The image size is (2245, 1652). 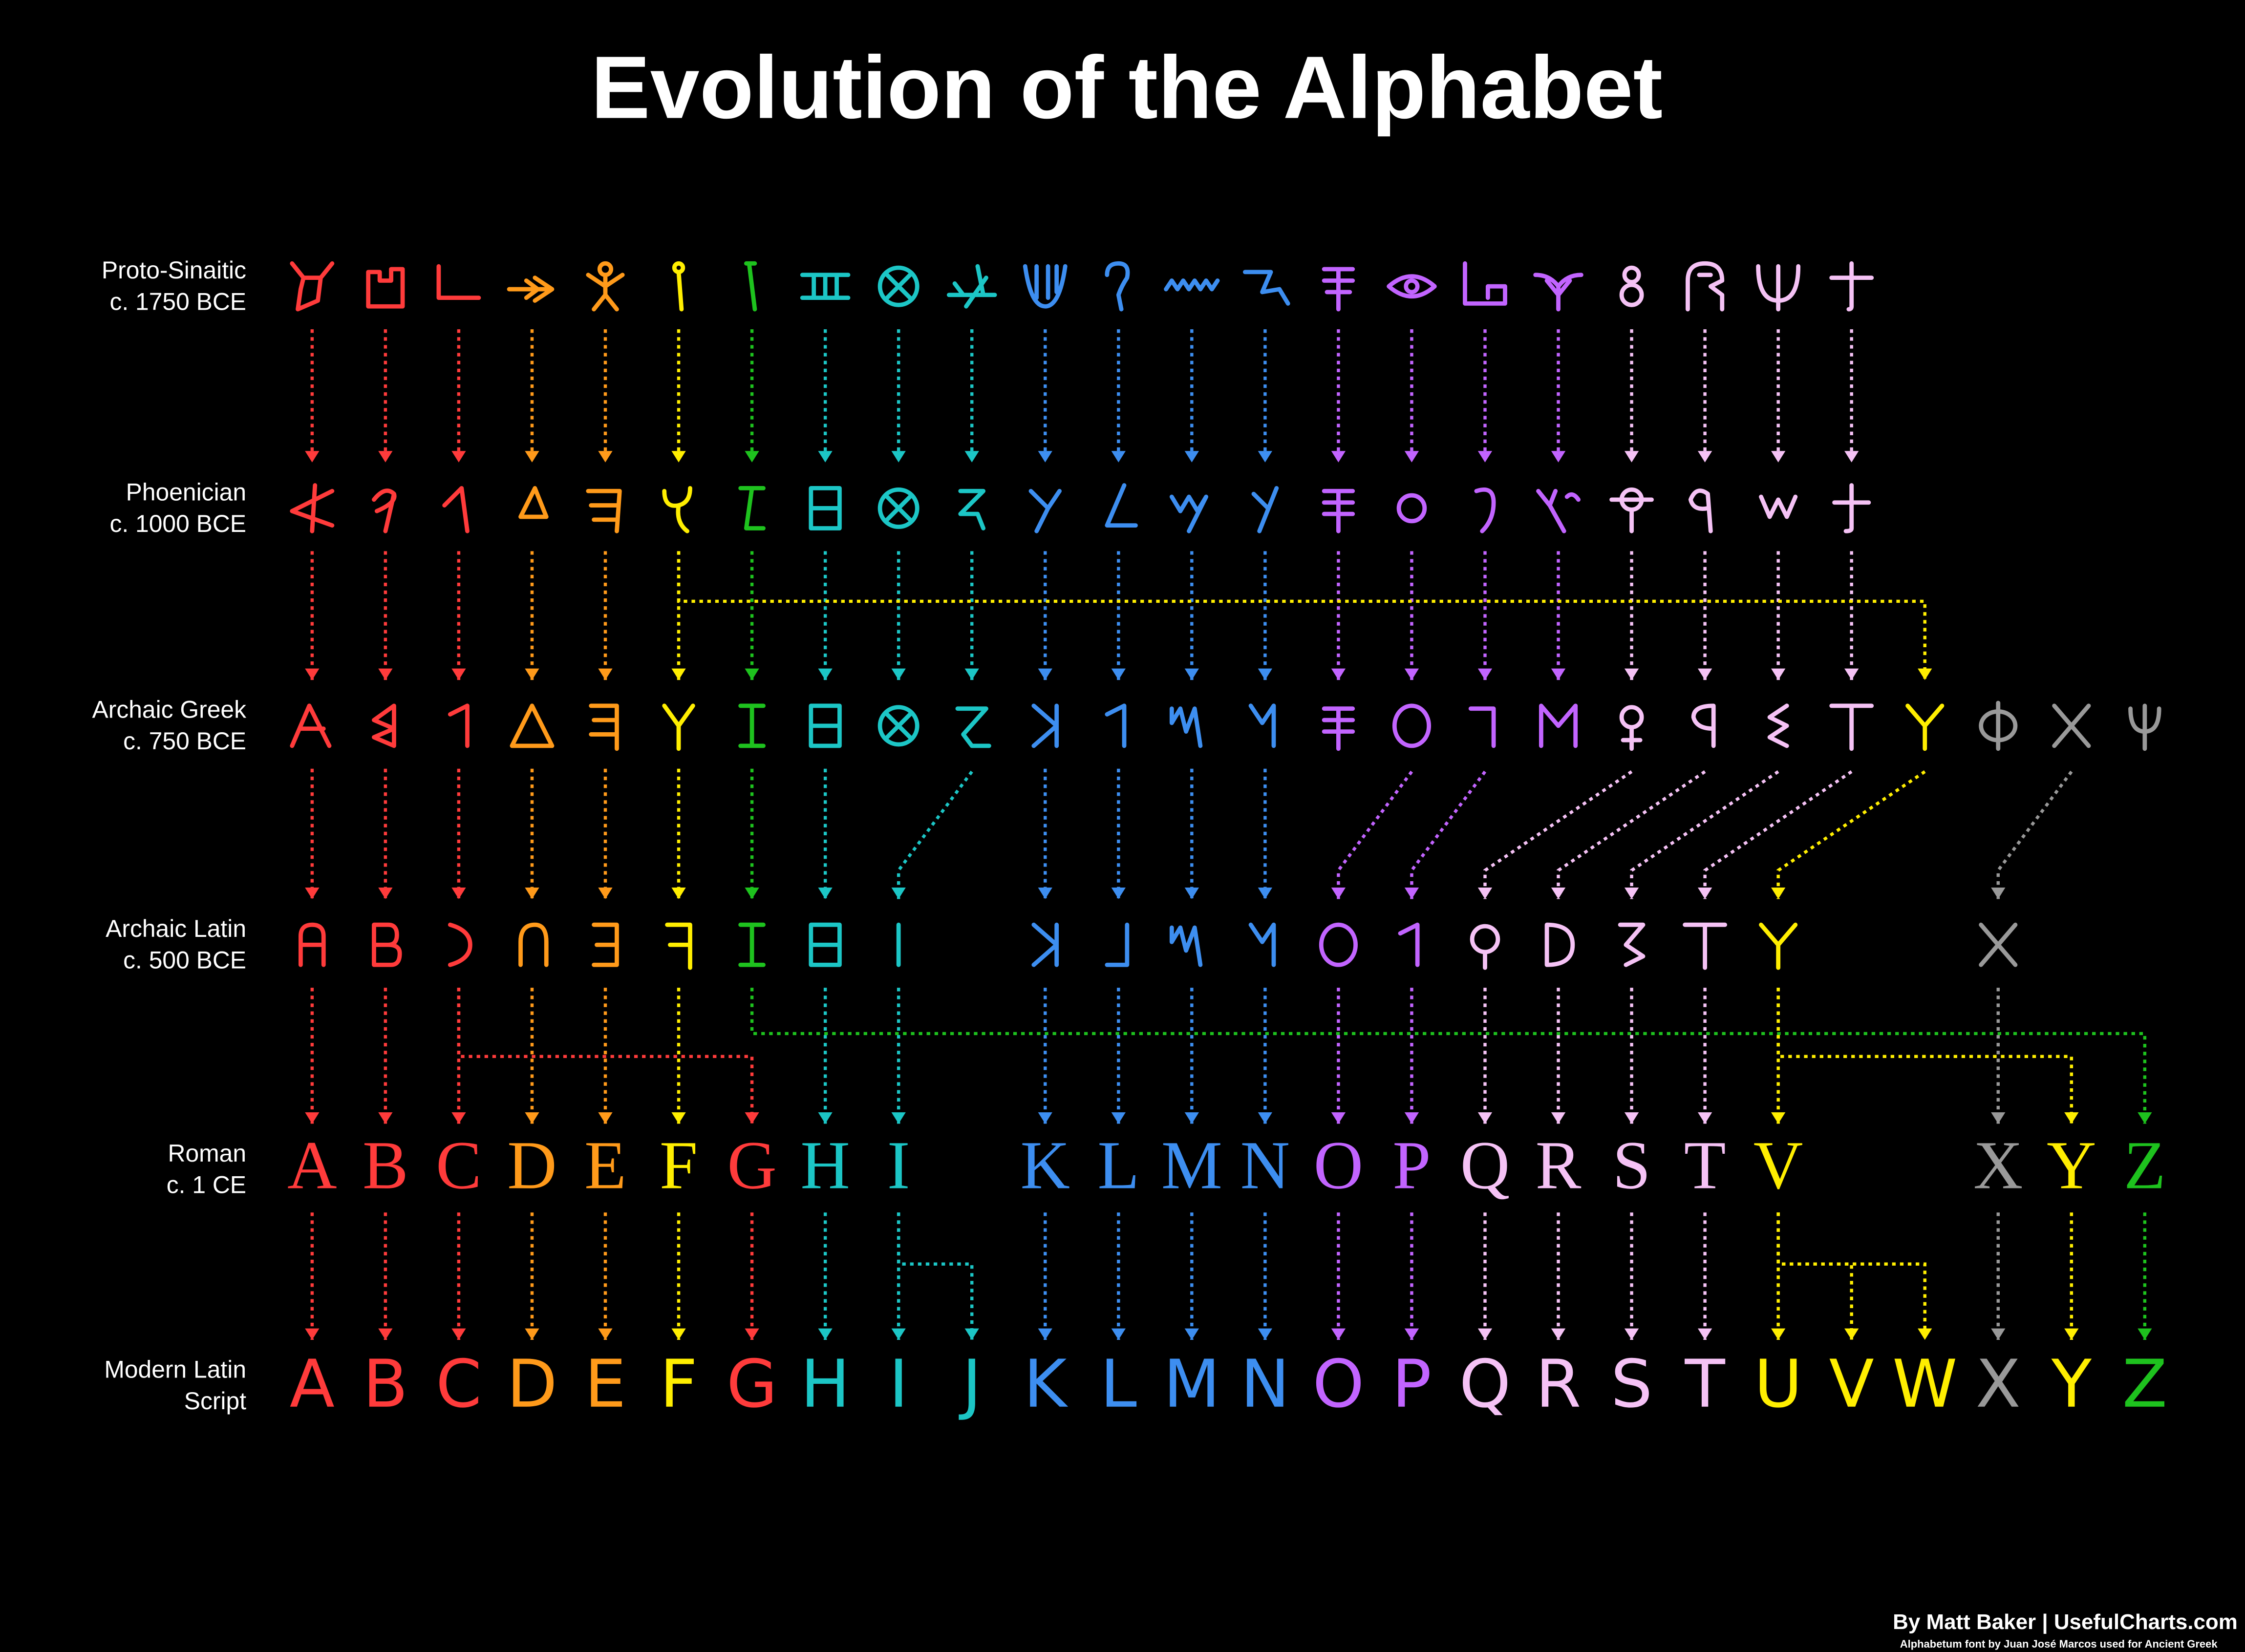 I want to click on row-label: Script, so click(x=215, y=1401).